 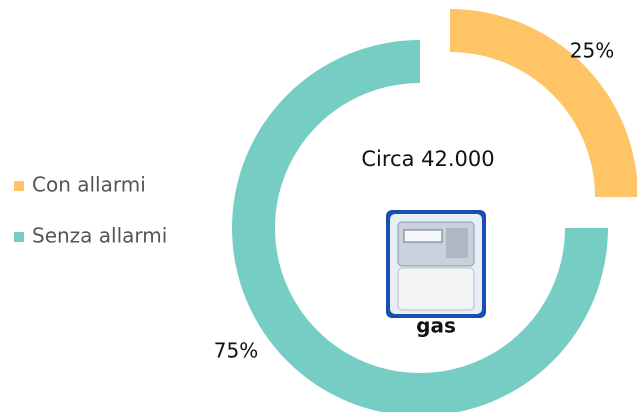 What do you see at coordinates (543, 103) in the screenshot?
I see `donut-slice` at bounding box center [543, 103].